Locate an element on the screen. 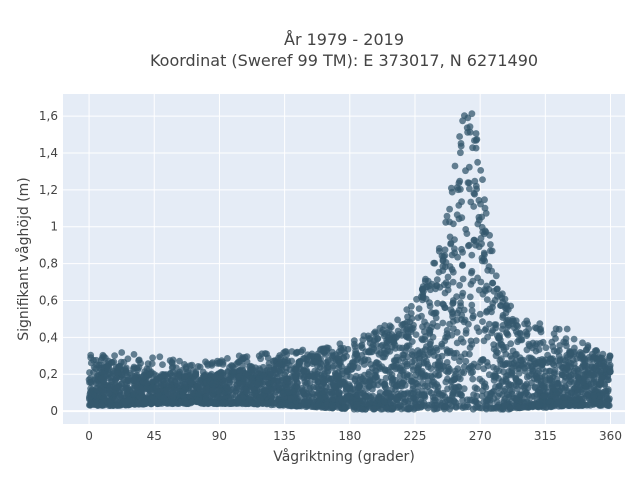 The height and width of the screenshot is (480, 640). y-tick-label: 0,8 is located at coordinates (48, 264).